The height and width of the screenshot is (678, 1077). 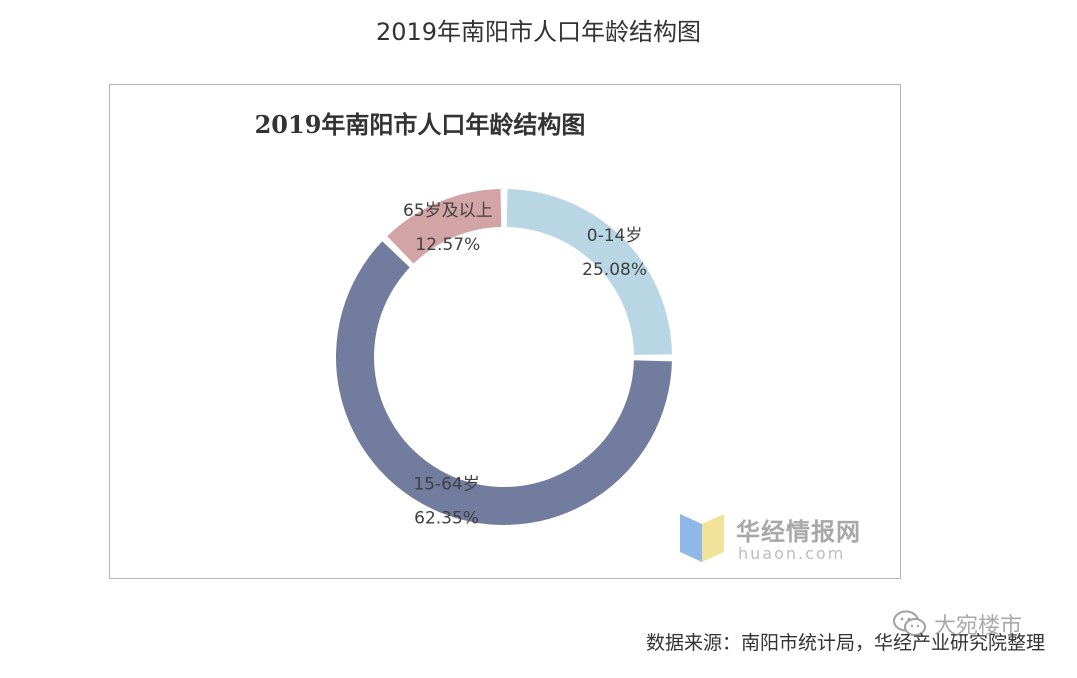 I want to click on slice-label: 0-14岁, so click(x=615, y=236).